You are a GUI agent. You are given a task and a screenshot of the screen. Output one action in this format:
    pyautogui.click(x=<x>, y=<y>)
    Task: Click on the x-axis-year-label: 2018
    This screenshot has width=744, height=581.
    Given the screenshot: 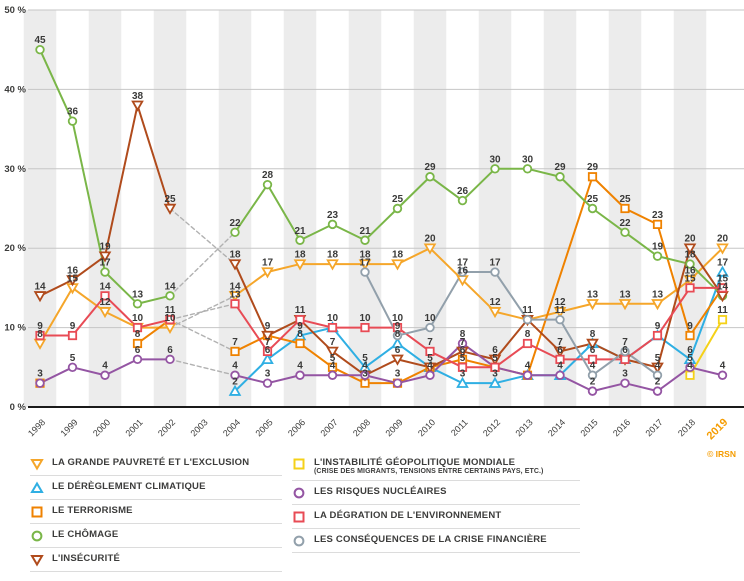 What is the action you would take?
    pyautogui.click(x=686, y=427)
    